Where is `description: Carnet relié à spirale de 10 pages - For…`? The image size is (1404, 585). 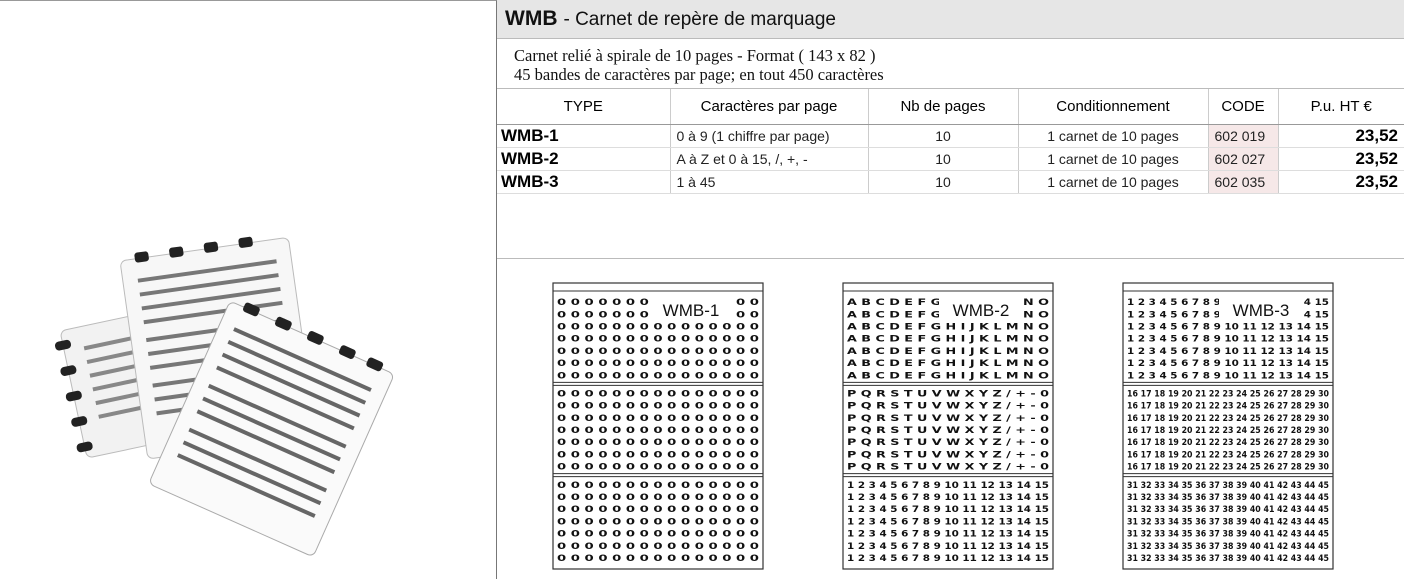 description: Carnet relié à spirale de 10 pages - For… is located at coordinates (950, 63).